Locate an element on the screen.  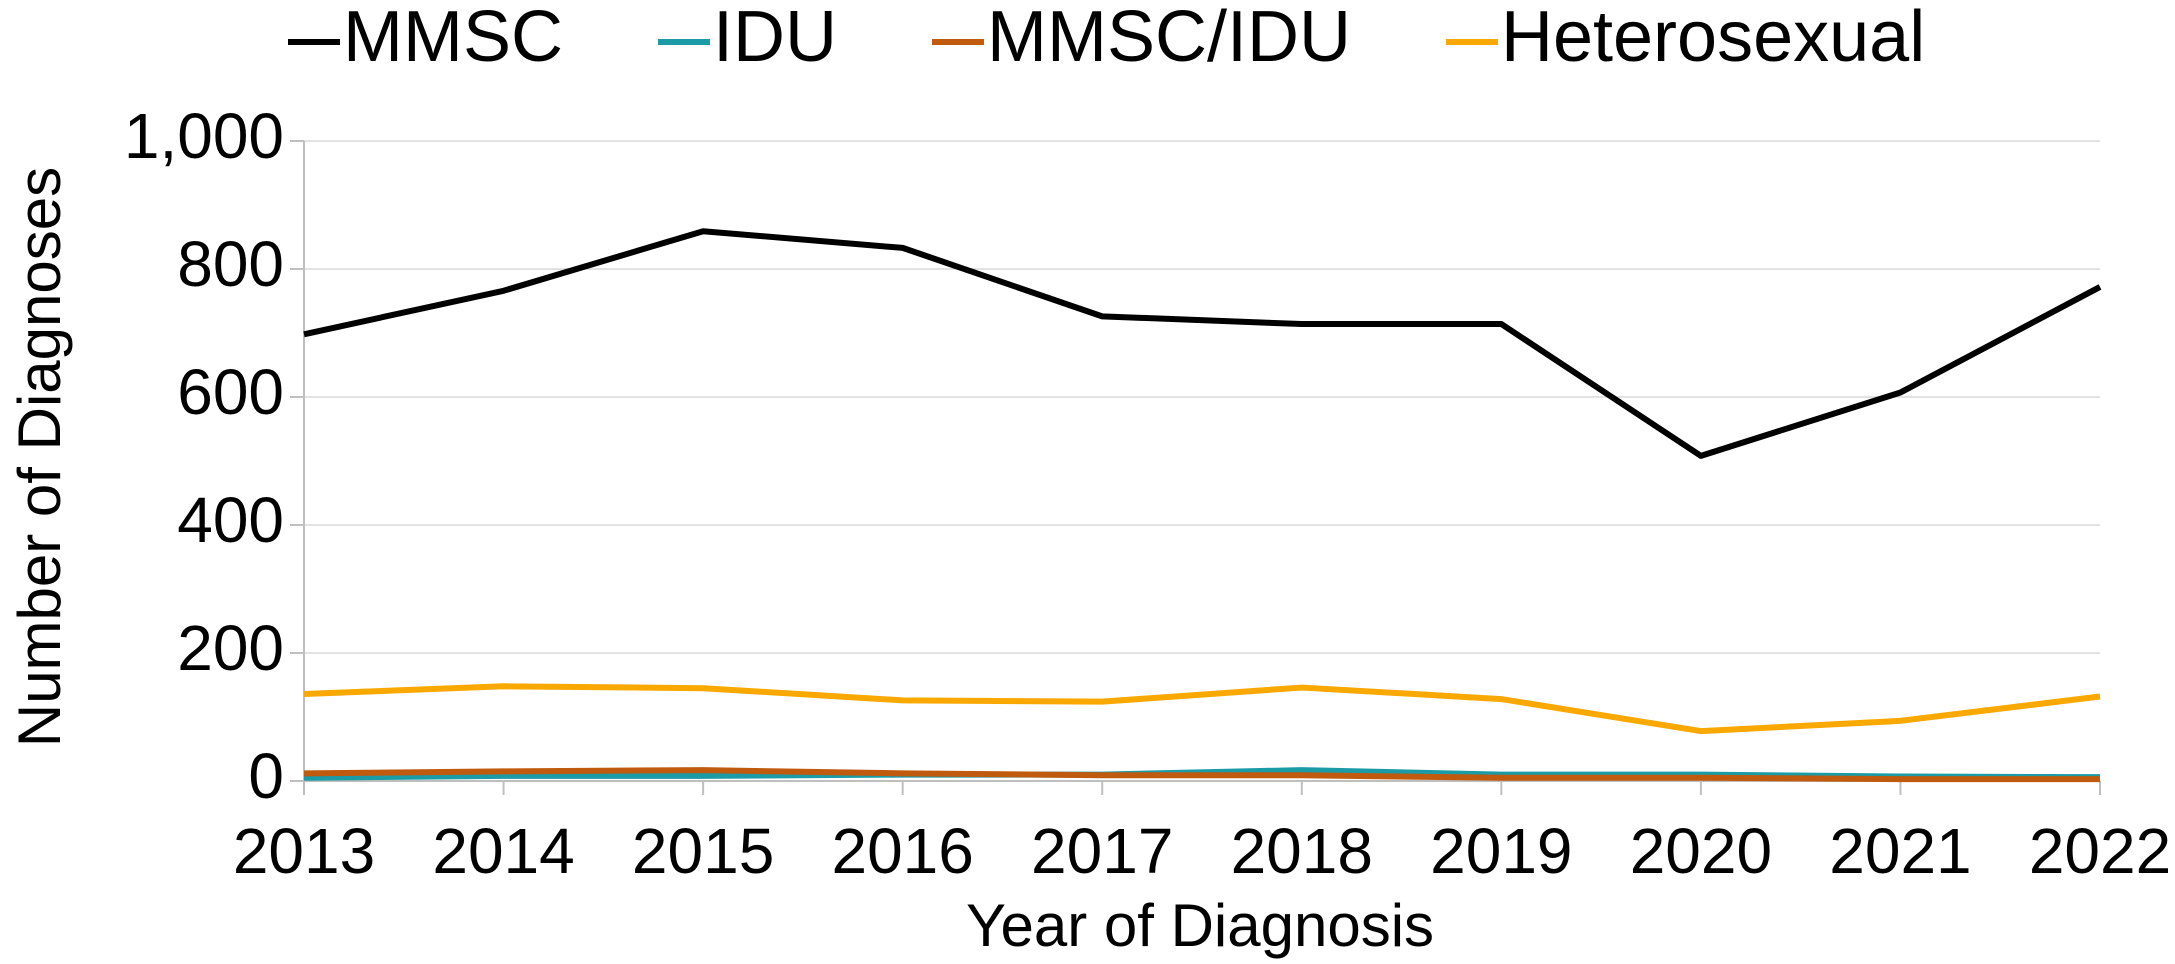
x-tick-label: 2018 is located at coordinates (1302, 851).